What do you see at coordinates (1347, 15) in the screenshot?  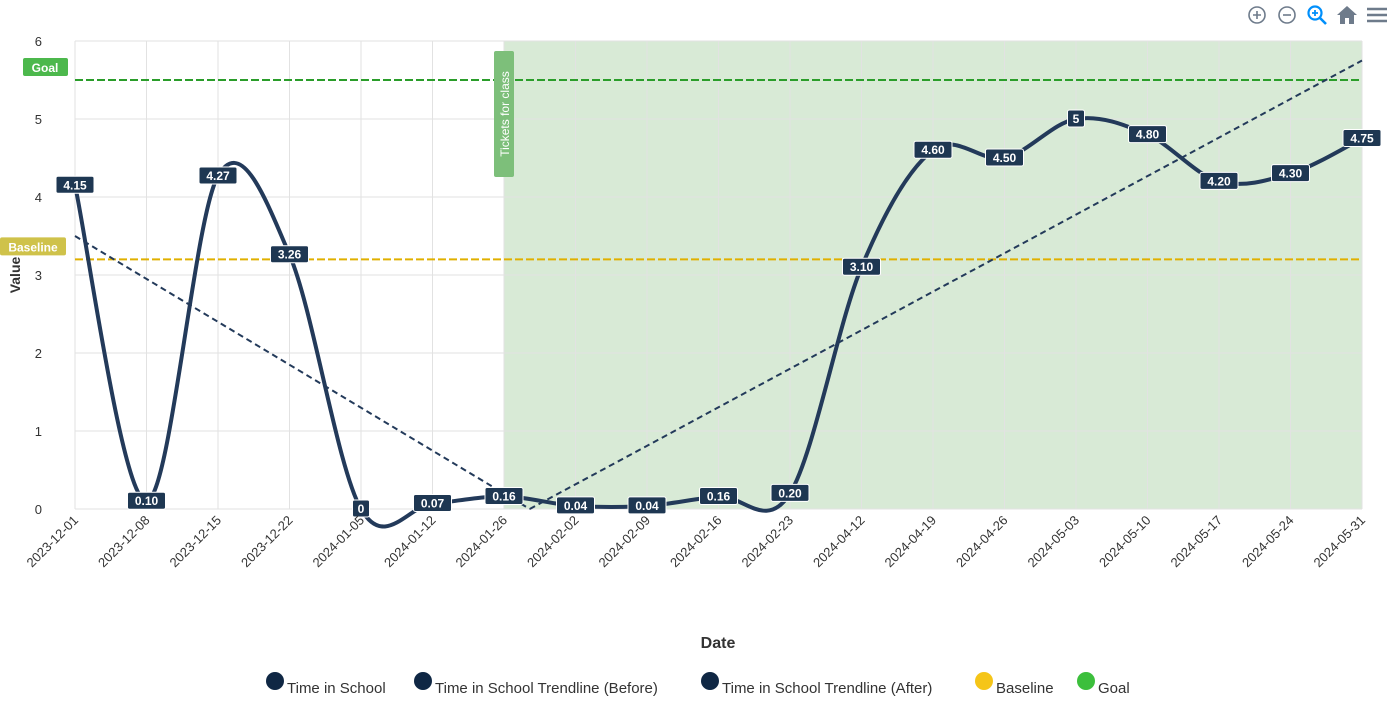 I see `home-icon` at bounding box center [1347, 15].